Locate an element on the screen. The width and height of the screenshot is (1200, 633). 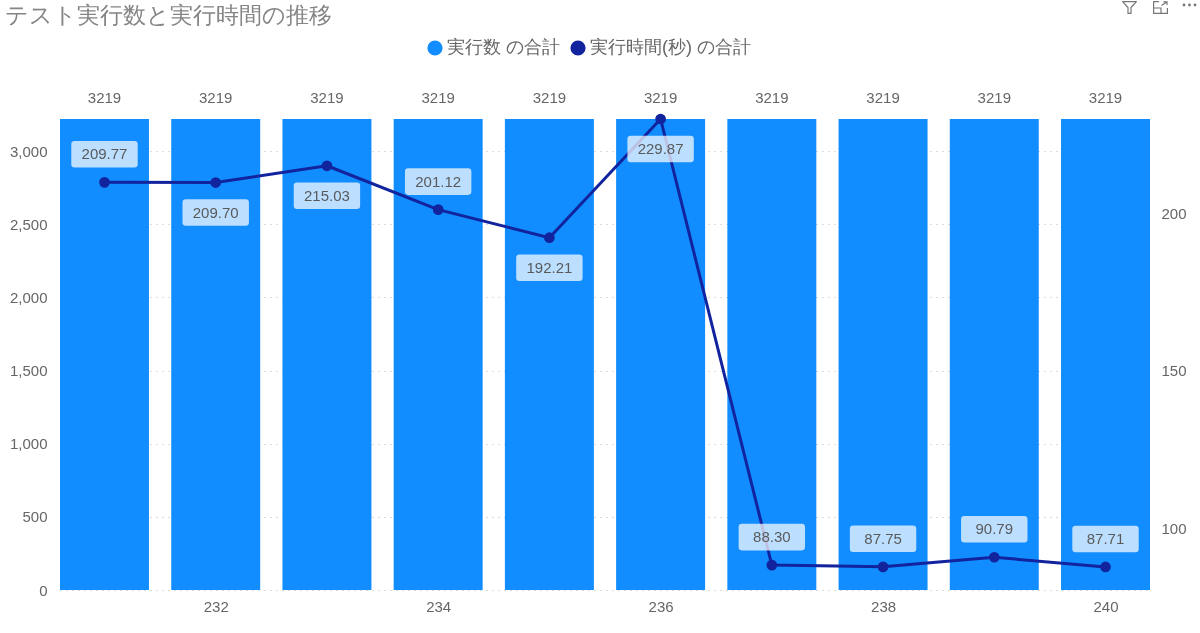
y-tick-label: 2,000 is located at coordinates (28, 297).